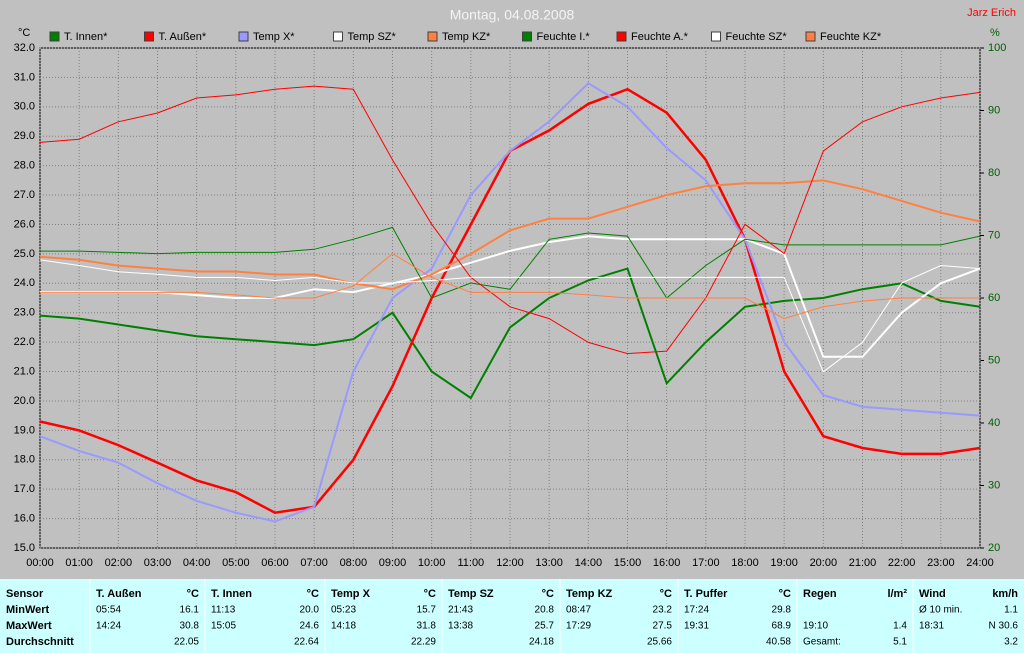  Describe the element at coordinates (659, 642) in the screenshot. I see `cell-value: 25.66` at that location.